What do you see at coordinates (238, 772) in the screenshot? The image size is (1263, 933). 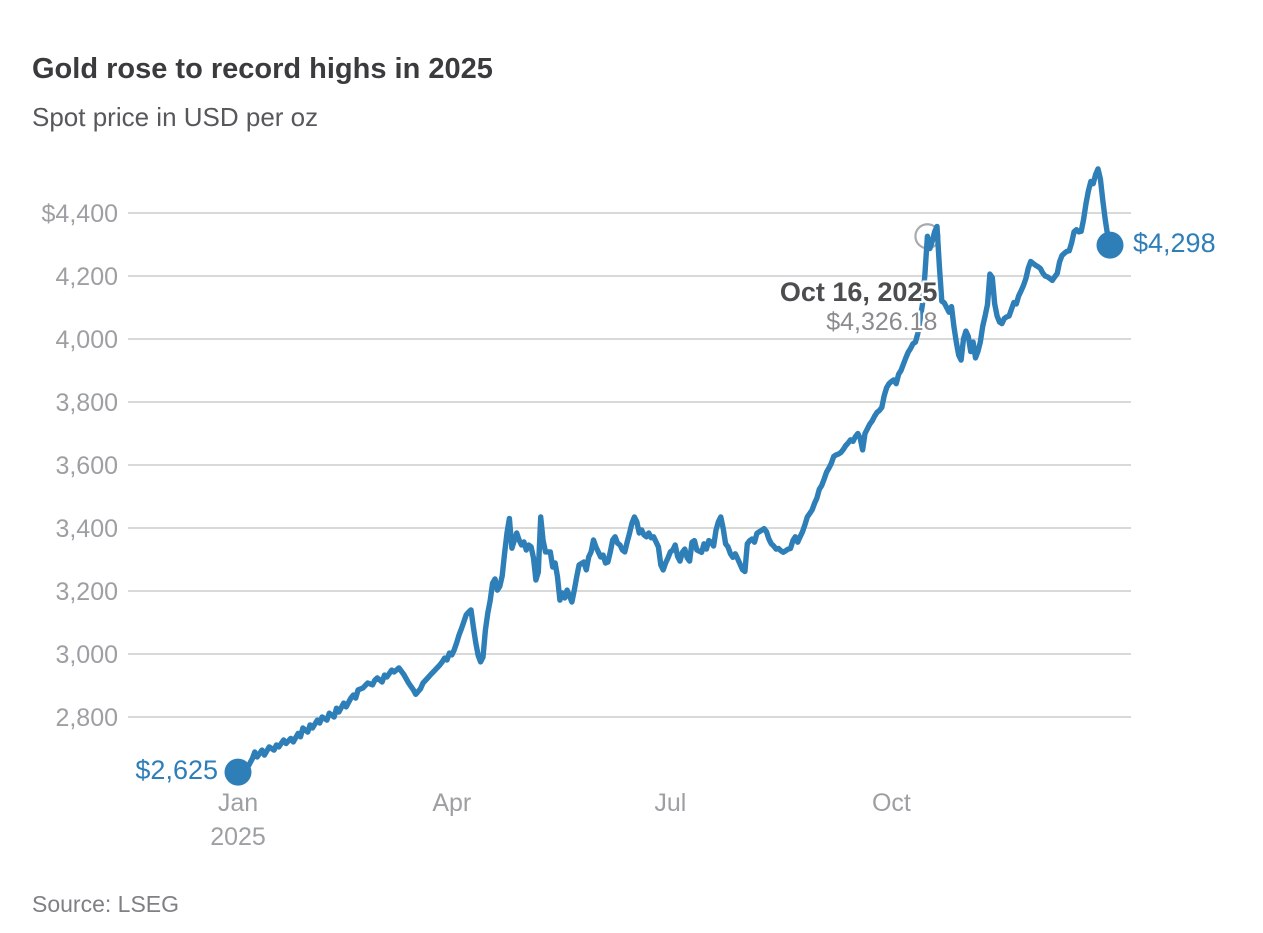 I see `start-point-dot` at bounding box center [238, 772].